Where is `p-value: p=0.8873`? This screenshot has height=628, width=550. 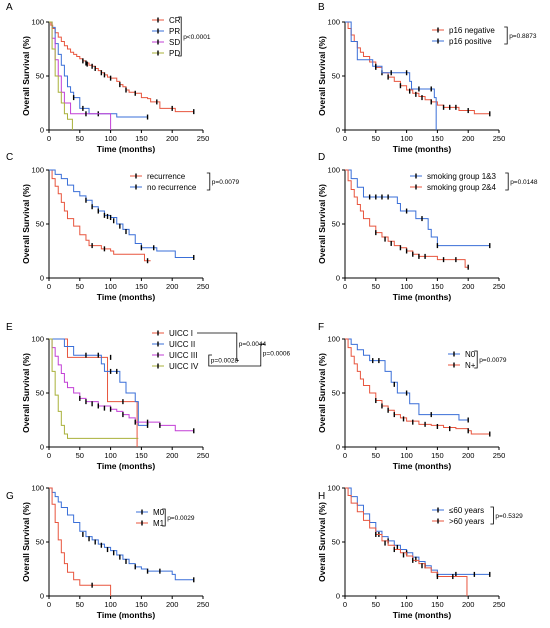 p-value: p=0.8873 is located at coordinates (523, 36).